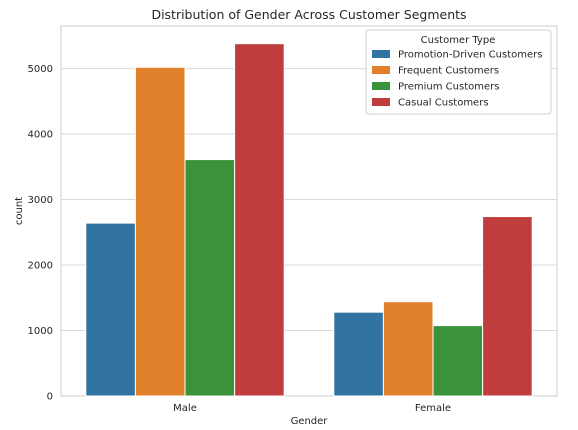 Image resolution: width=578 pixels, height=430 pixels. Describe the element at coordinates (40, 331) in the screenshot. I see `y-tick-label: 1000` at that location.